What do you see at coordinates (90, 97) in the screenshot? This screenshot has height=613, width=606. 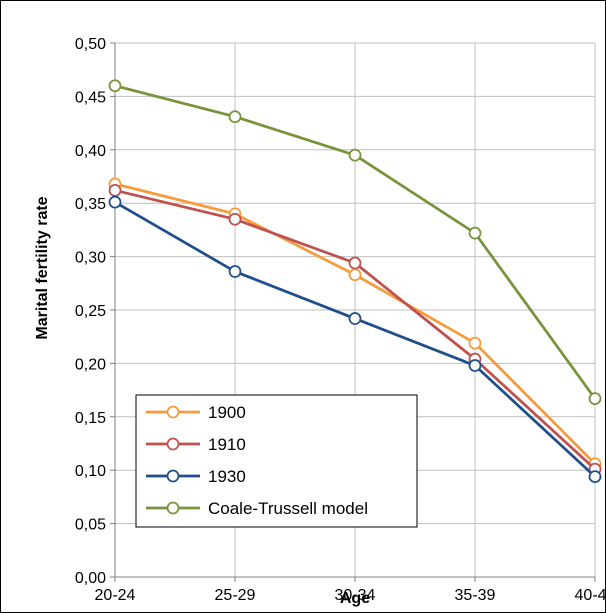 I see `y-tick-label: 0,45` at bounding box center [90, 97].